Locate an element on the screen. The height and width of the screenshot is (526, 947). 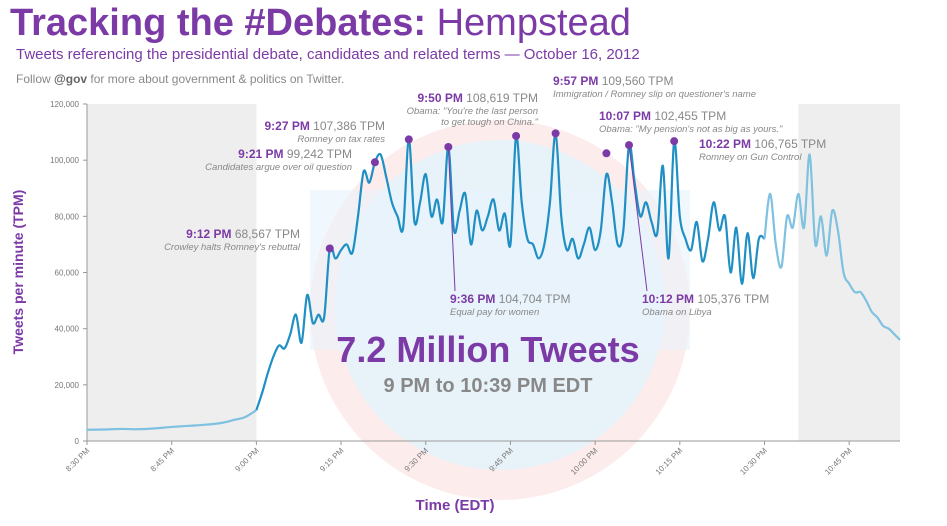
annotation-time: 9:21 PM is located at coordinates (262, 154).